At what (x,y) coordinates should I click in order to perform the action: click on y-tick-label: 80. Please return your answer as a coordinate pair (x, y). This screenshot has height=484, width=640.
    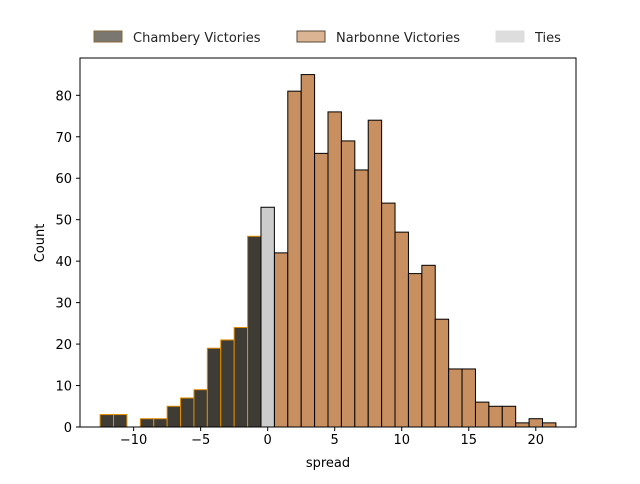
    Looking at the image, I should click on (63, 96).